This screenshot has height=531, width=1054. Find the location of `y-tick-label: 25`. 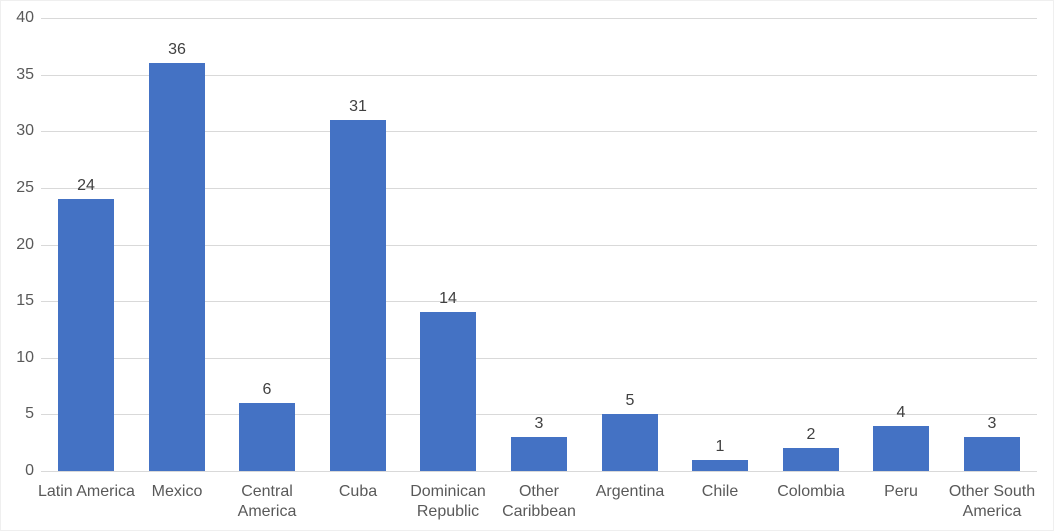

y-tick-label: 25 is located at coordinates (25, 187).